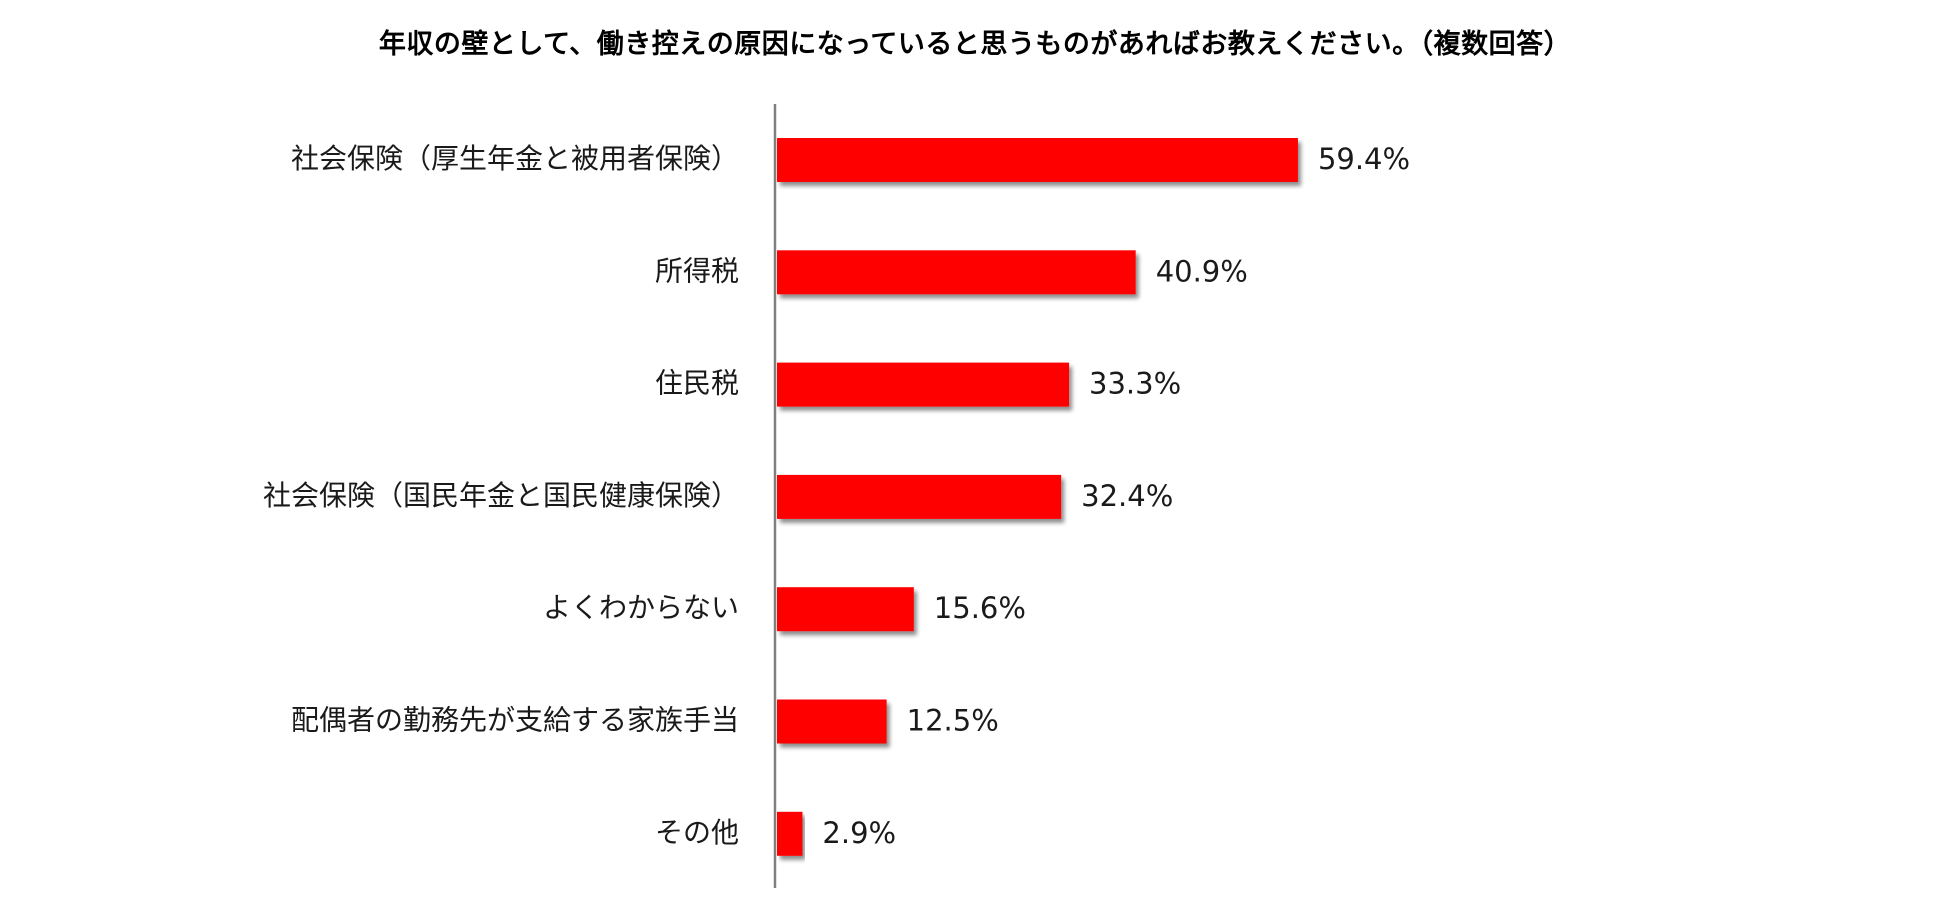 The height and width of the screenshot is (917, 1950). What do you see at coordinates (697, 270) in the screenshot?
I see `category-label: 所得税` at bounding box center [697, 270].